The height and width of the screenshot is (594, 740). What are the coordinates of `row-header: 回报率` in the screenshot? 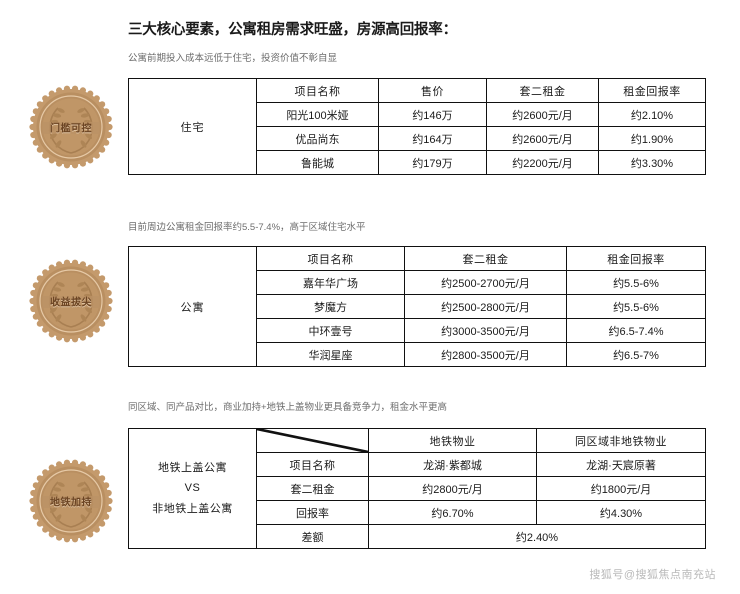 It's located at (312, 512).